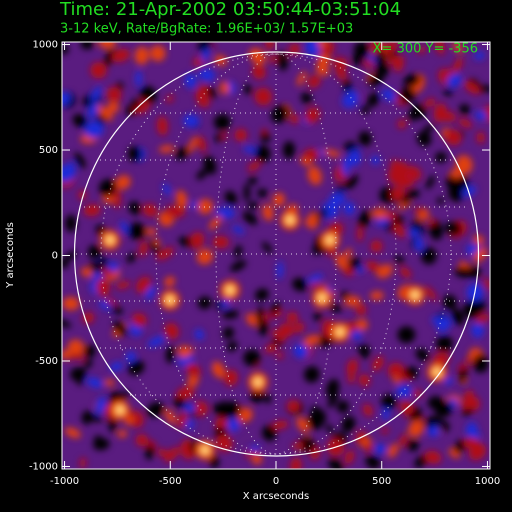 This screenshot has width=512, height=512. What do you see at coordinates (55, 256) in the screenshot?
I see `y-tick-label: 0` at bounding box center [55, 256].